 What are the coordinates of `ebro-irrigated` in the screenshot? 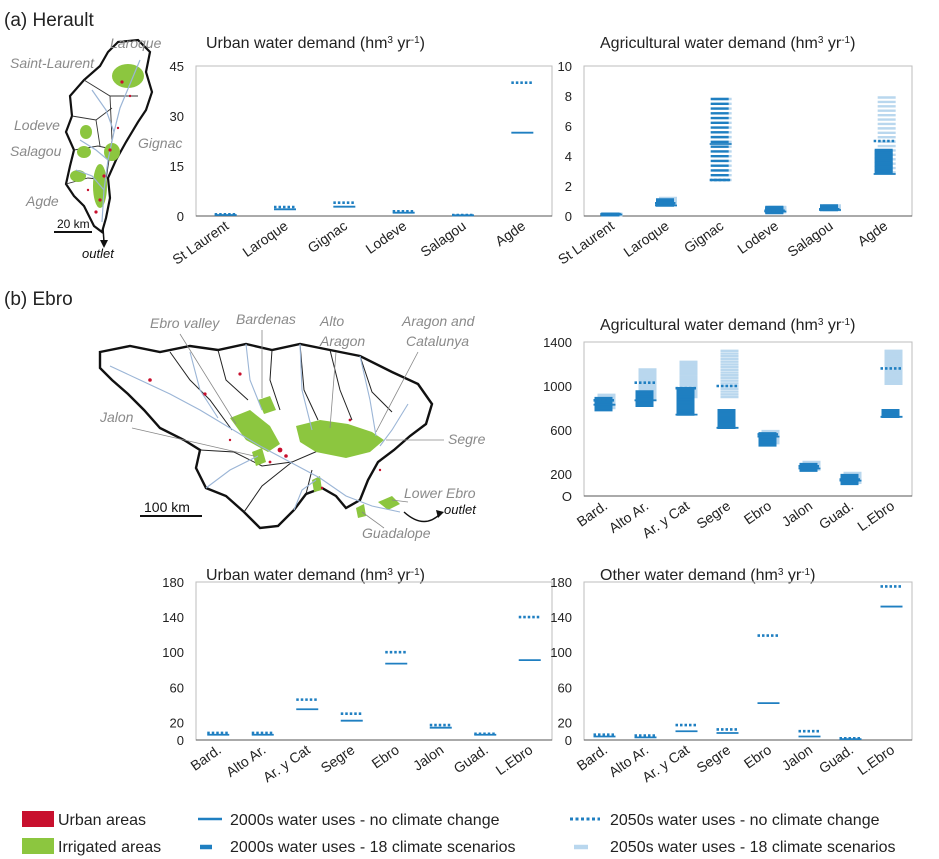 It's located at (315, 457).